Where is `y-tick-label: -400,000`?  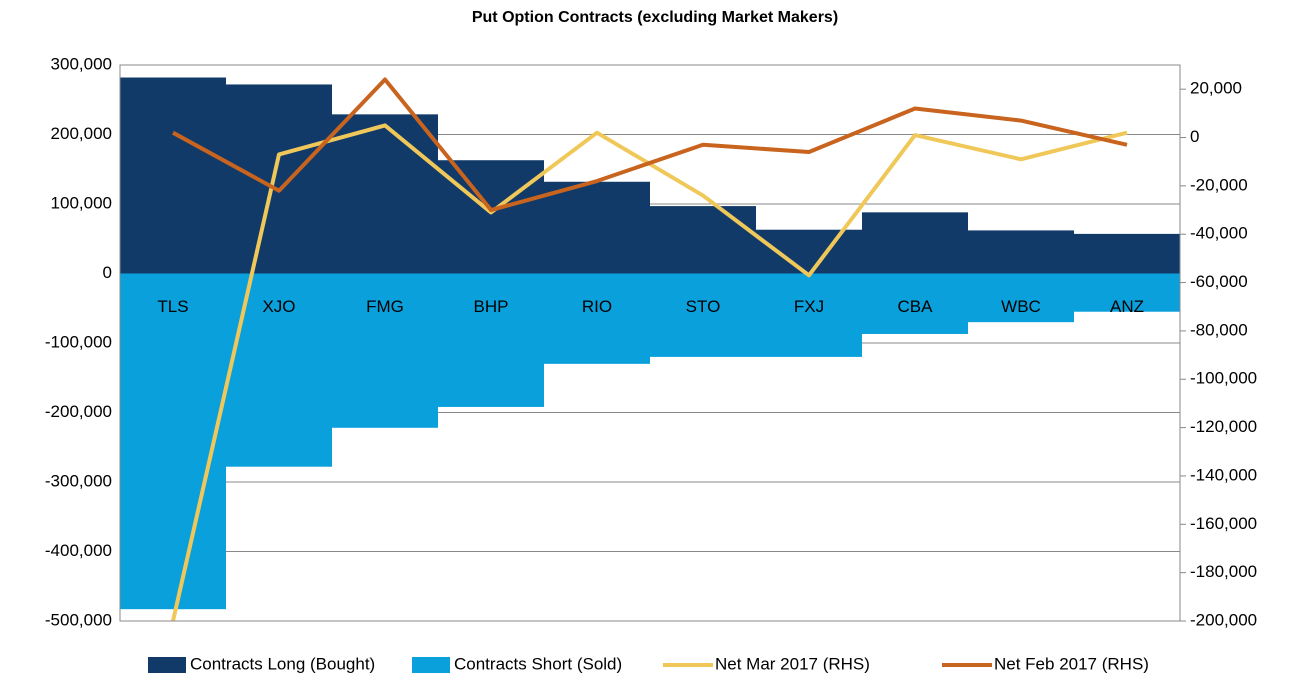
y-tick-label: -400,000 is located at coordinates (78, 550).